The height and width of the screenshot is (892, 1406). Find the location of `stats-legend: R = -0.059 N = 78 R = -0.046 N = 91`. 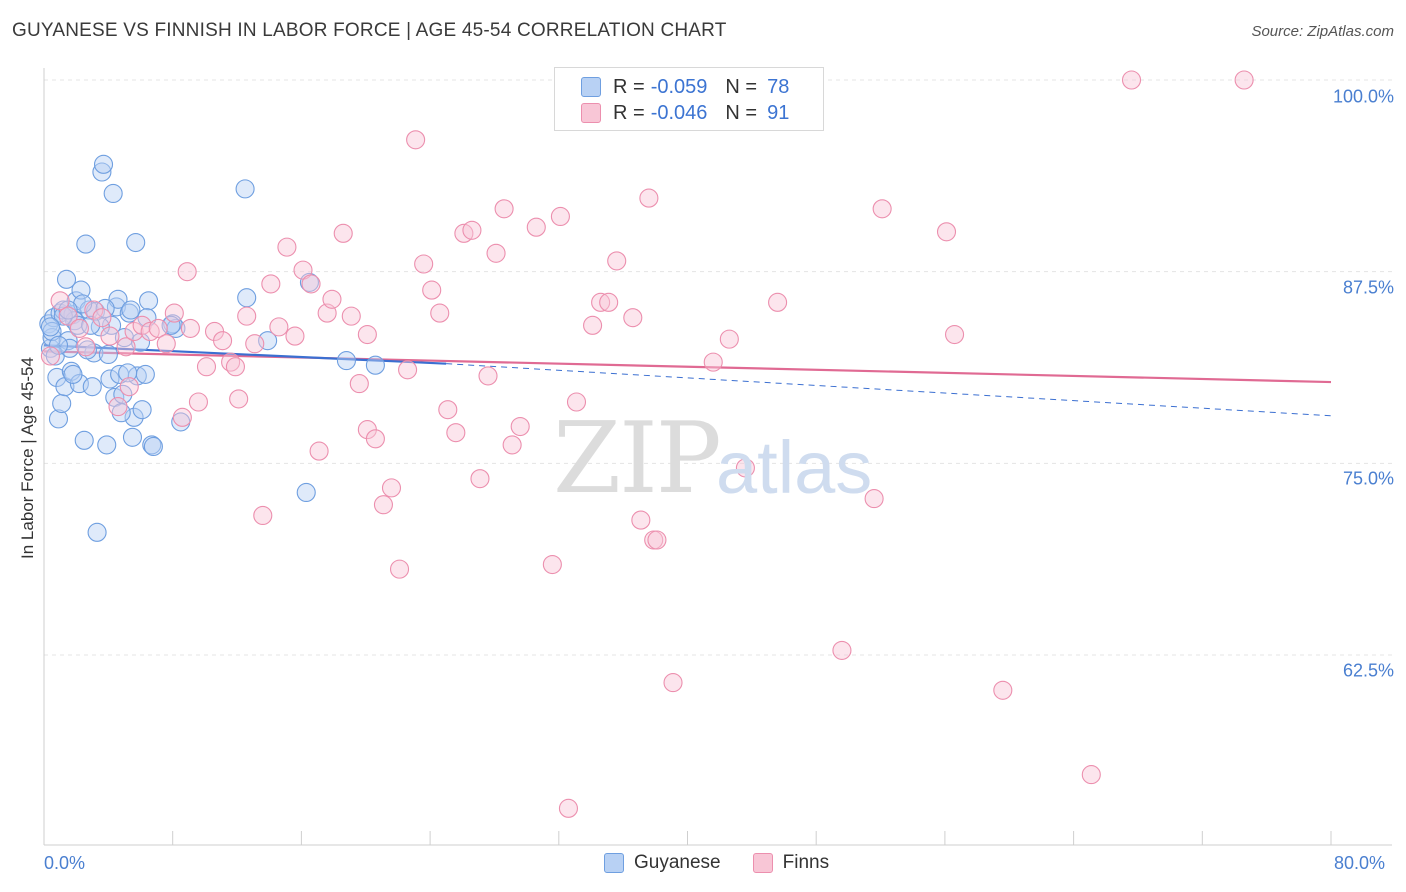

stats-legend: R = -0.059 N = 78 R = -0.046 N = 91 is located at coordinates (689, 99).